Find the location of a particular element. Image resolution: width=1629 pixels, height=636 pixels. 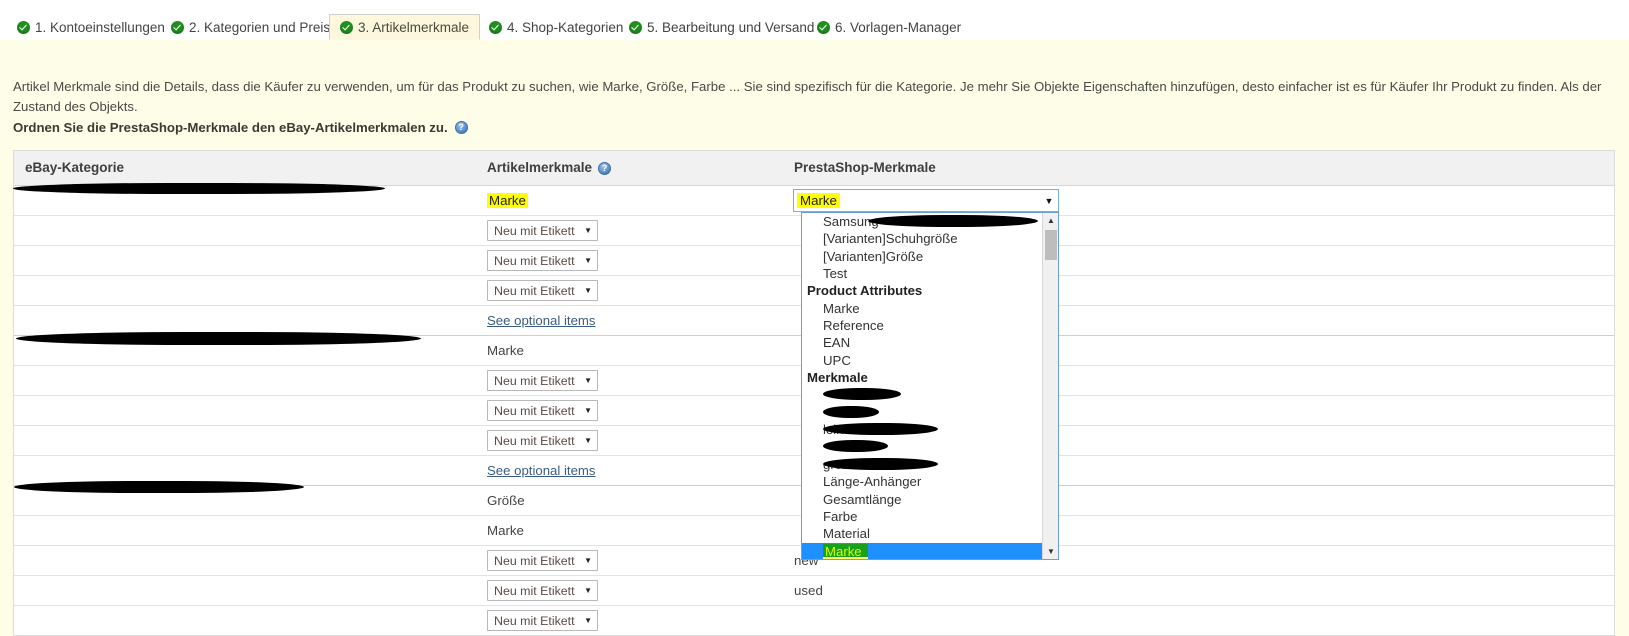

dropdown-option: [Varianten]Schuhgröße is located at coordinates (890, 239).